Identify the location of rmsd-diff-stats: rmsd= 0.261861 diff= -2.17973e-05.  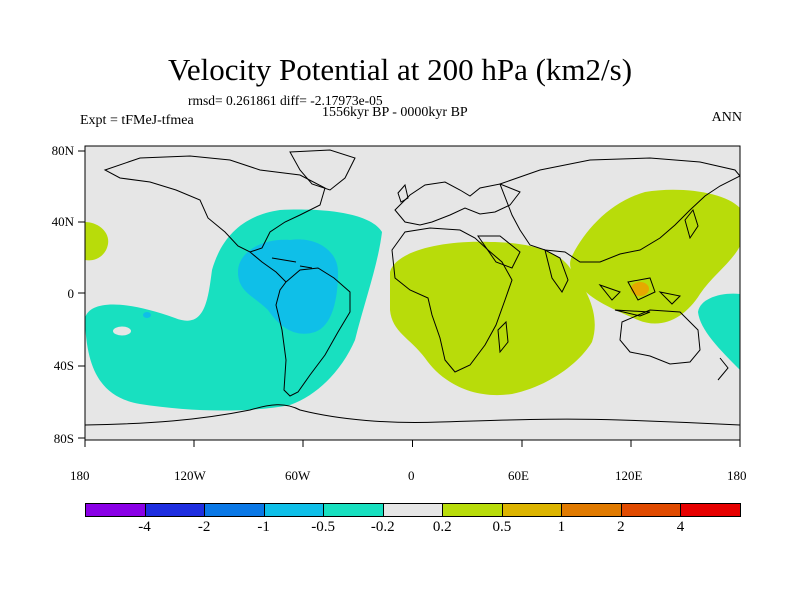
(285, 100).